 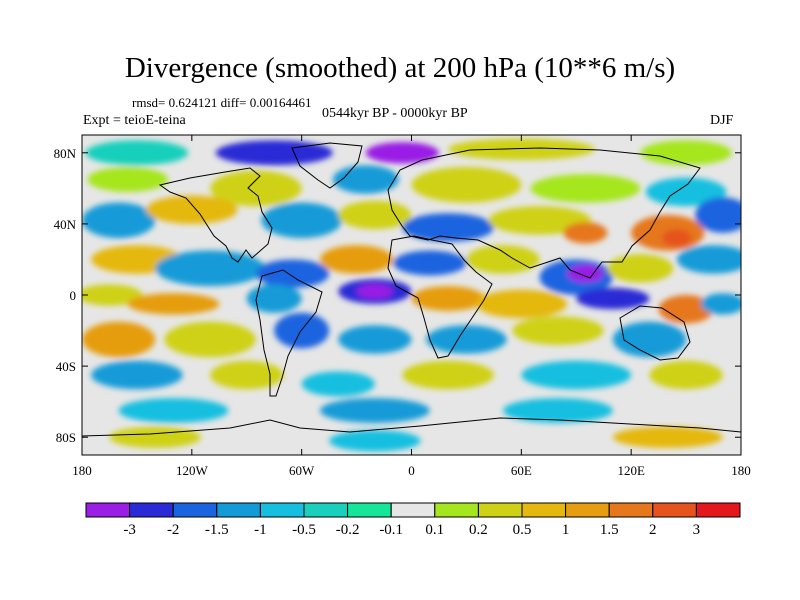 What do you see at coordinates (134, 120) in the screenshot?
I see `experiment-label: Expt = teioE-teina` at bounding box center [134, 120].